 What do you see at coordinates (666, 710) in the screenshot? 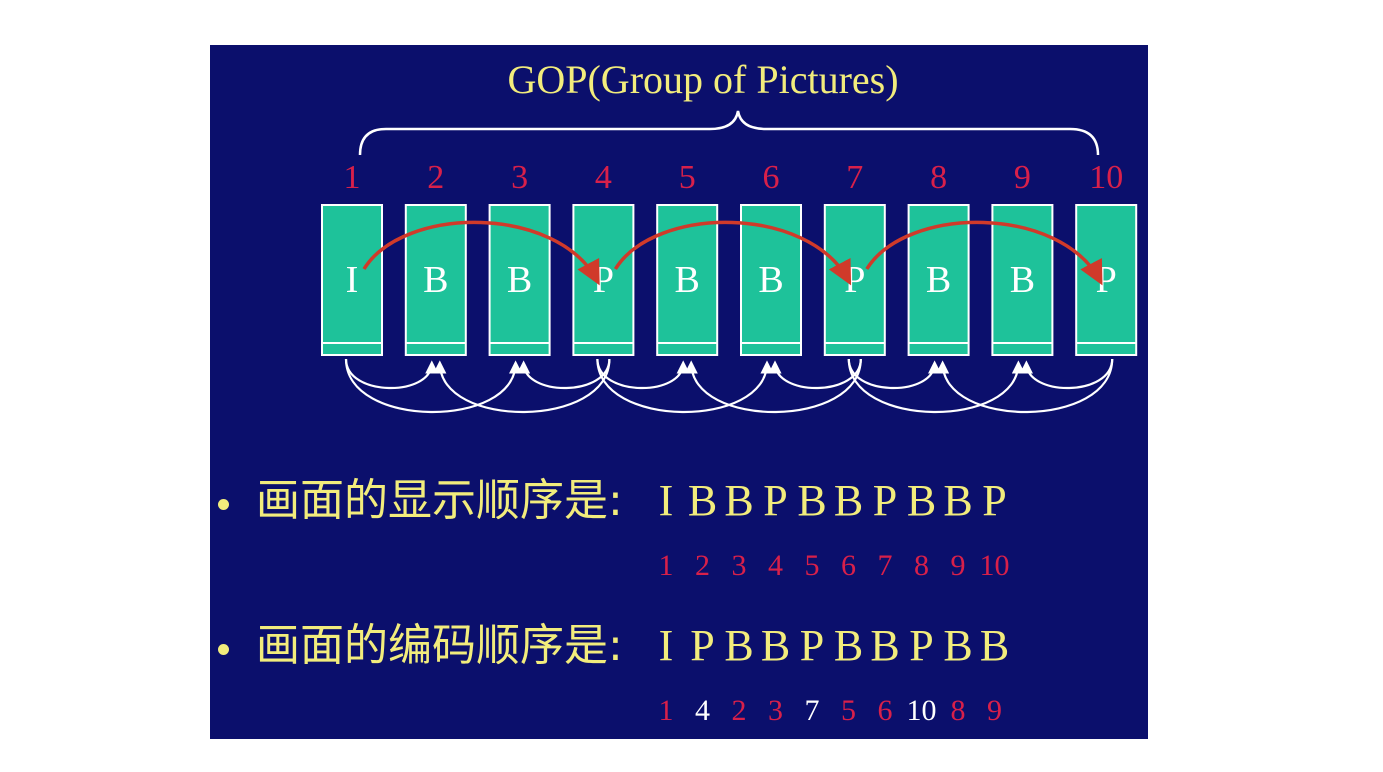
I see `coding-order-number-1: 1` at bounding box center [666, 710].